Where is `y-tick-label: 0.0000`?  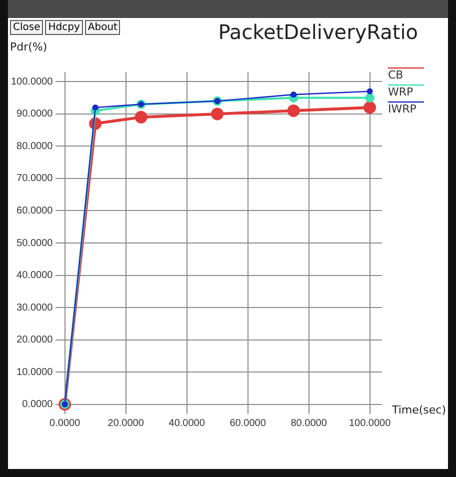
y-tick-label: 0.0000 is located at coordinates (38, 404).